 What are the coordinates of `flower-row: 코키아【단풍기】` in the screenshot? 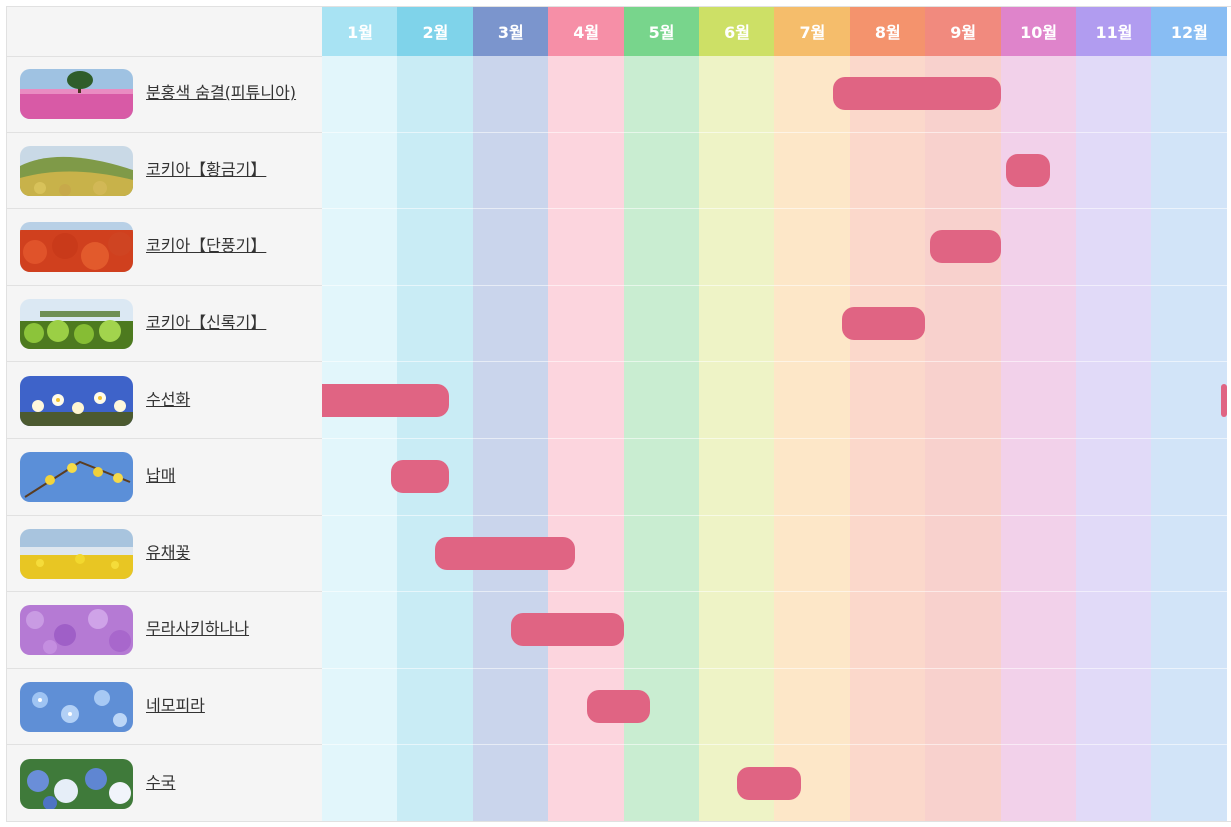 It's located at (618, 247).